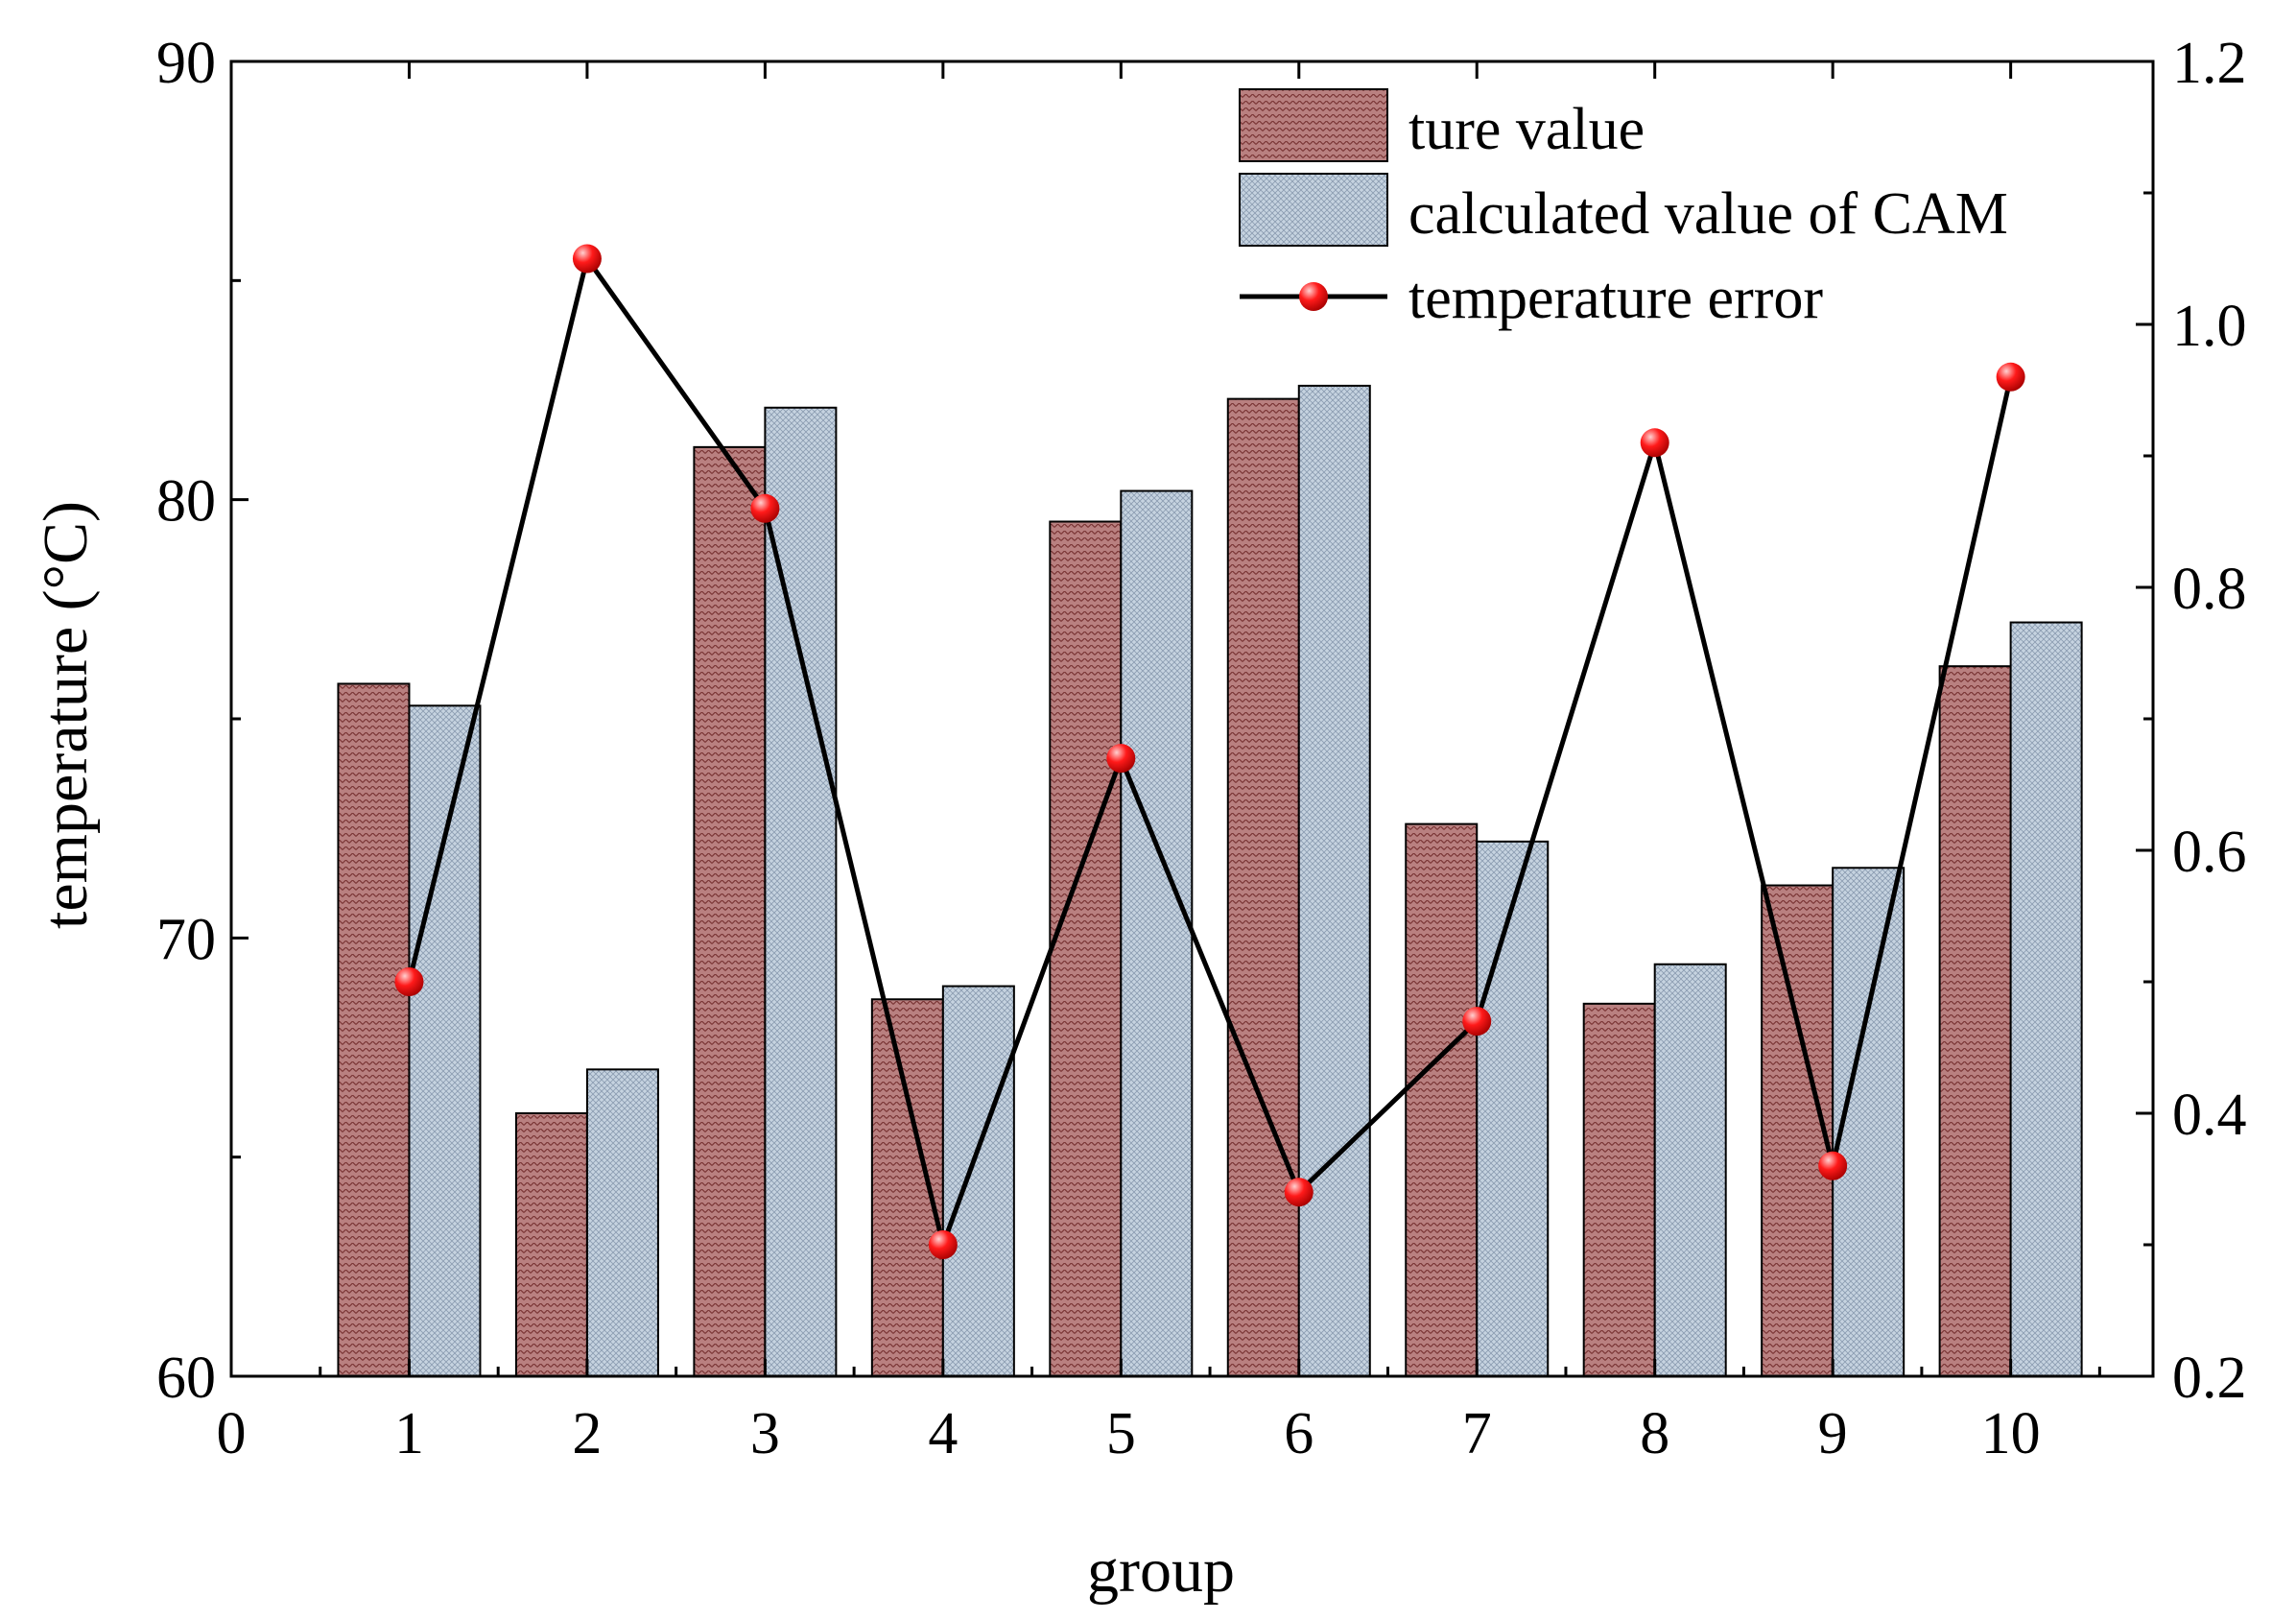 This screenshot has height=1620, width=2296. Describe the element at coordinates (2209, 590) in the screenshot. I see `y2-tick-label: 0.8` at that location.